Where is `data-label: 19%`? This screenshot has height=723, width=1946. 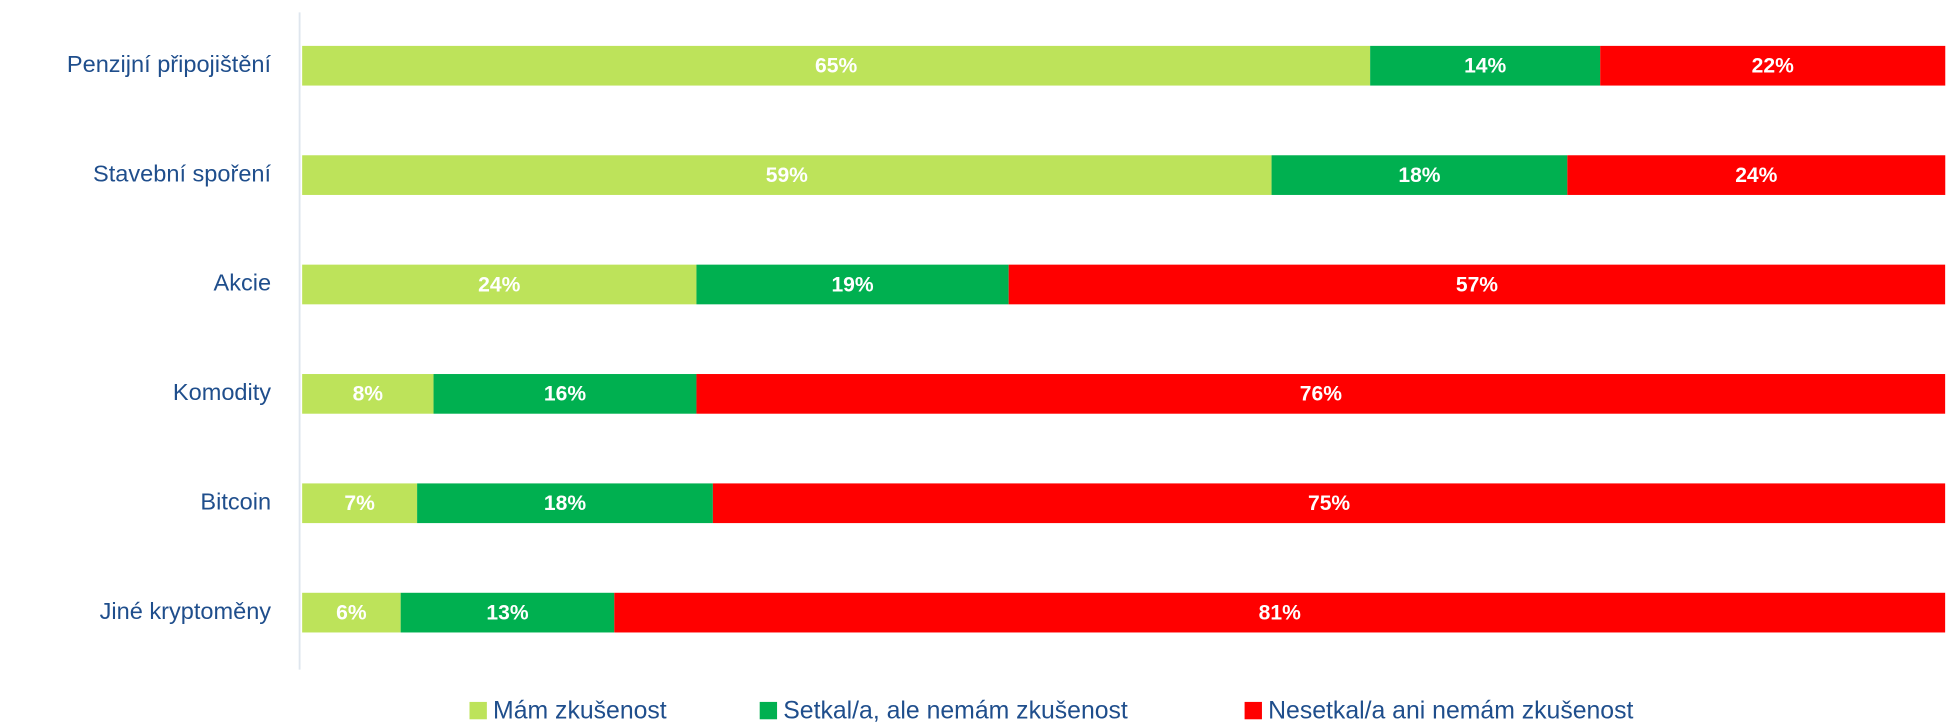
data-label: 19% is located at coordinates (852, 284).